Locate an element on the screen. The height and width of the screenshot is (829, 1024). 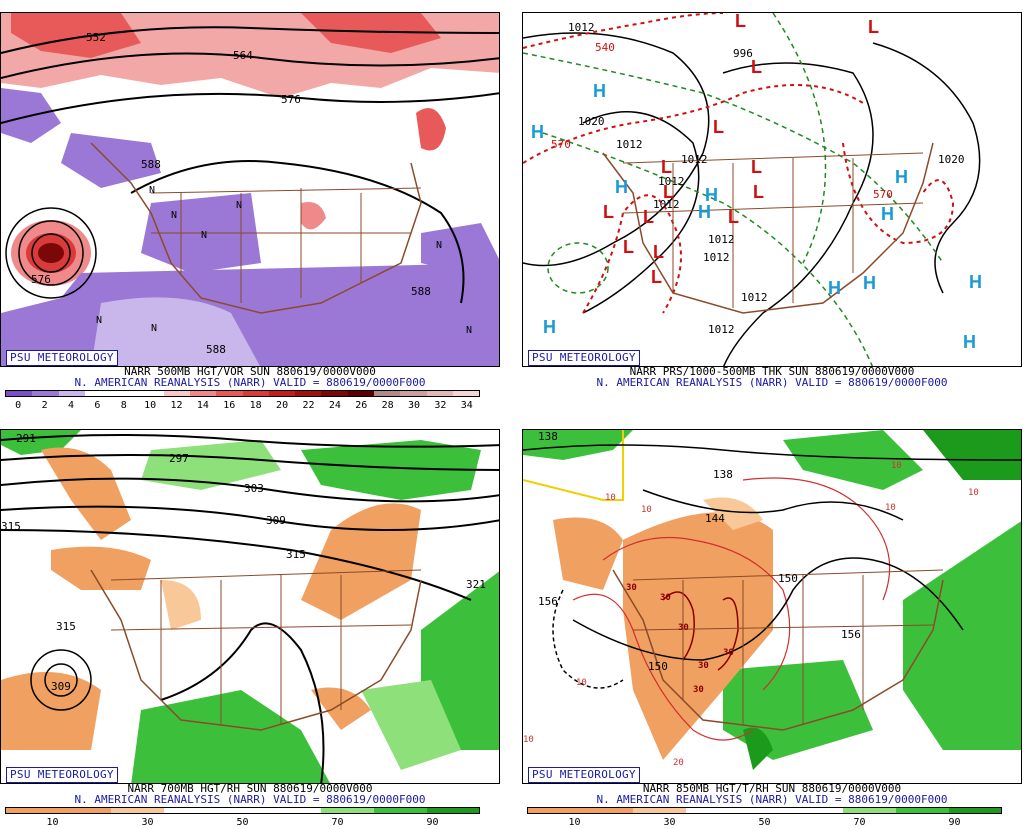
rh-orange-west is located at coordinates (588, 553).